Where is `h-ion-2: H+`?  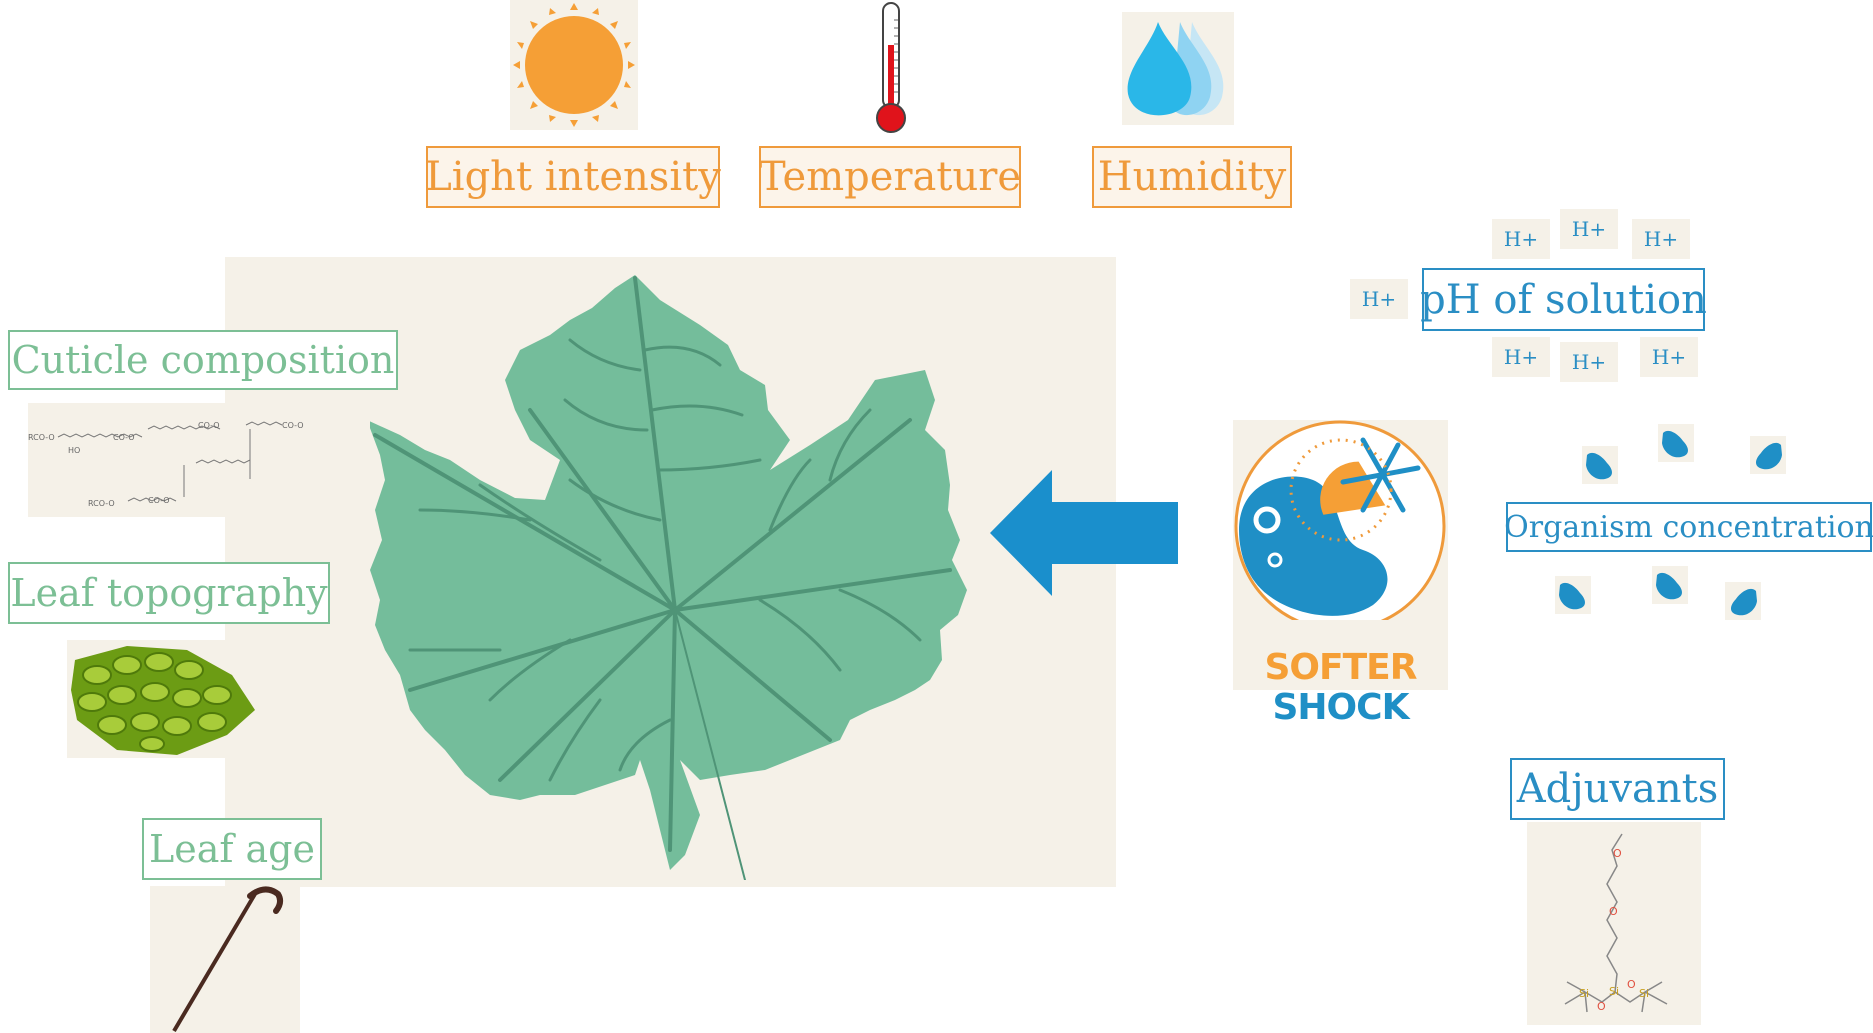 h-ion-2: H+ is located at coordinates (1589, 229).